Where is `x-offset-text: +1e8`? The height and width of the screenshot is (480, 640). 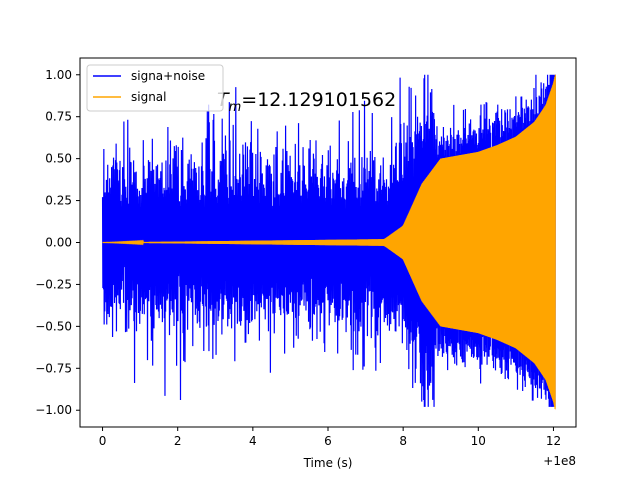
x-offset-text: +1e8 is located at coordinates (559, 461).